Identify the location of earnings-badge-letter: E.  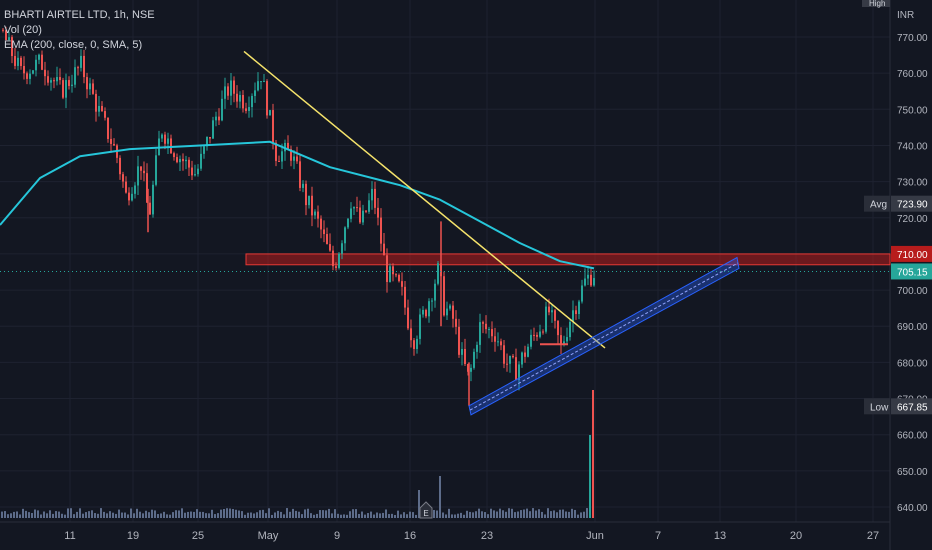
(425, 513).